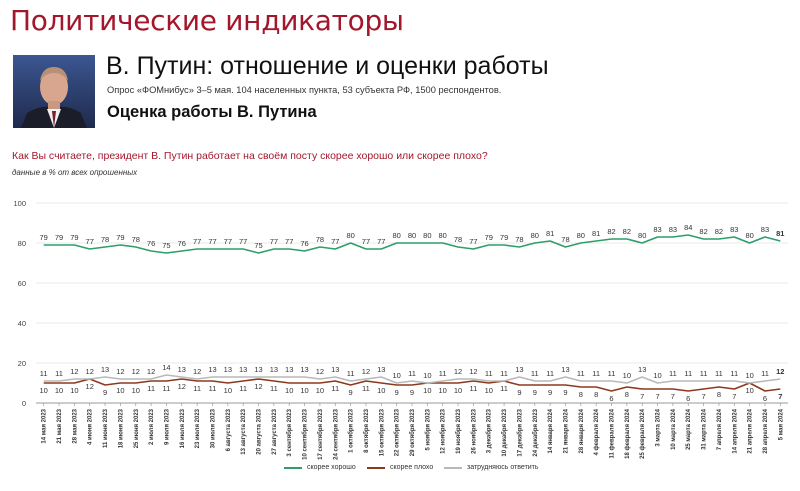 This screenshot has height=491, width=800. Describe the element at coordinates (642, 396) in the screenshot. I see `data-label: 7` at that location.